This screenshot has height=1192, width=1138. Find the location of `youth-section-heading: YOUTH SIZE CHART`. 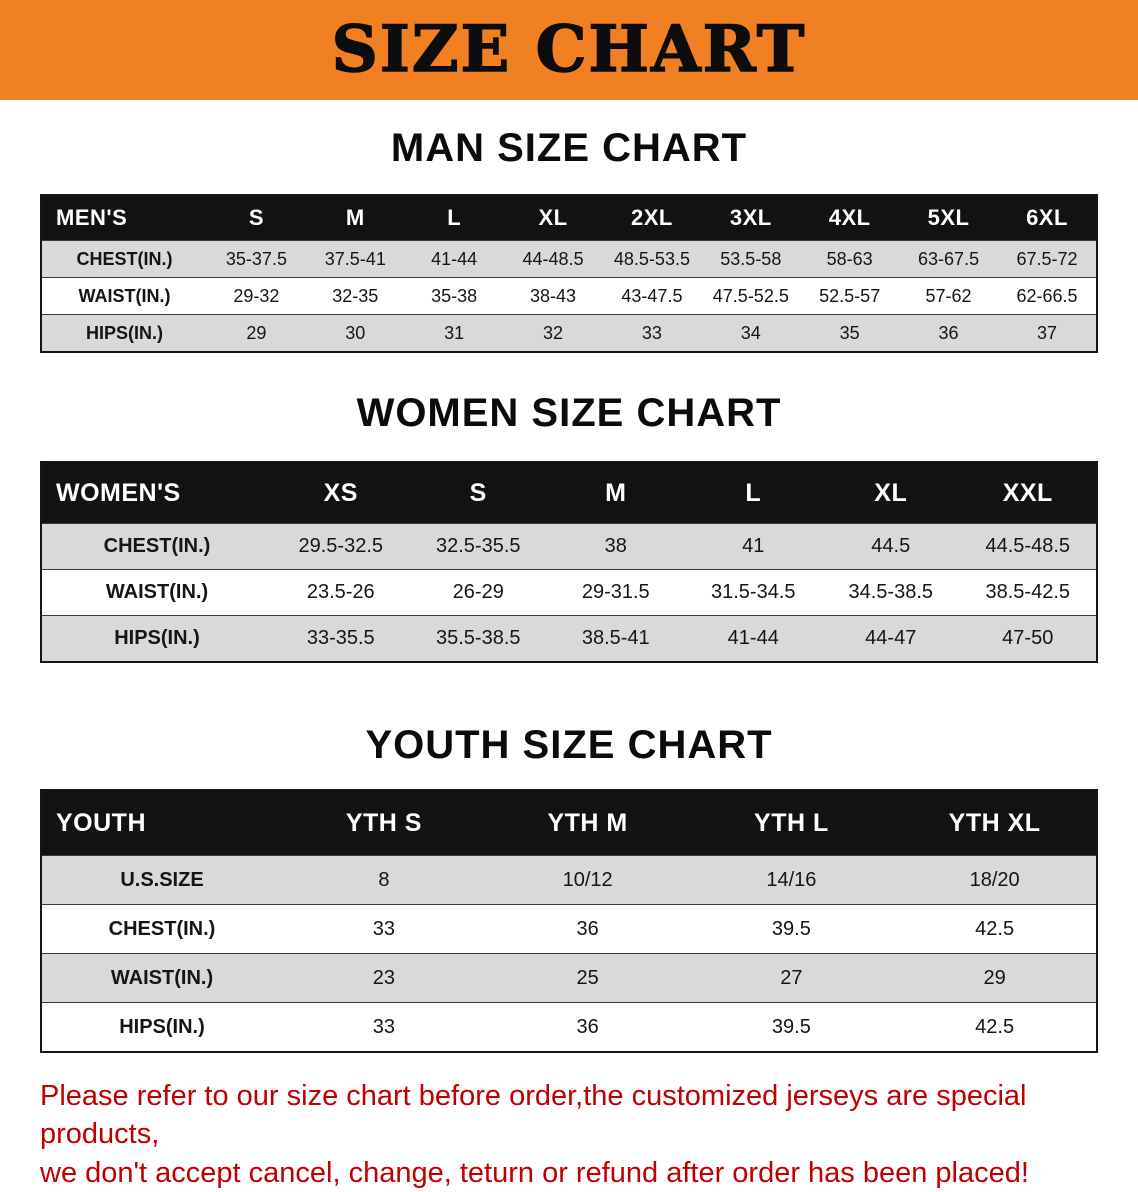

youth-section-heading: YOUTH SIZE CHART is located at coordinates (569, 745).